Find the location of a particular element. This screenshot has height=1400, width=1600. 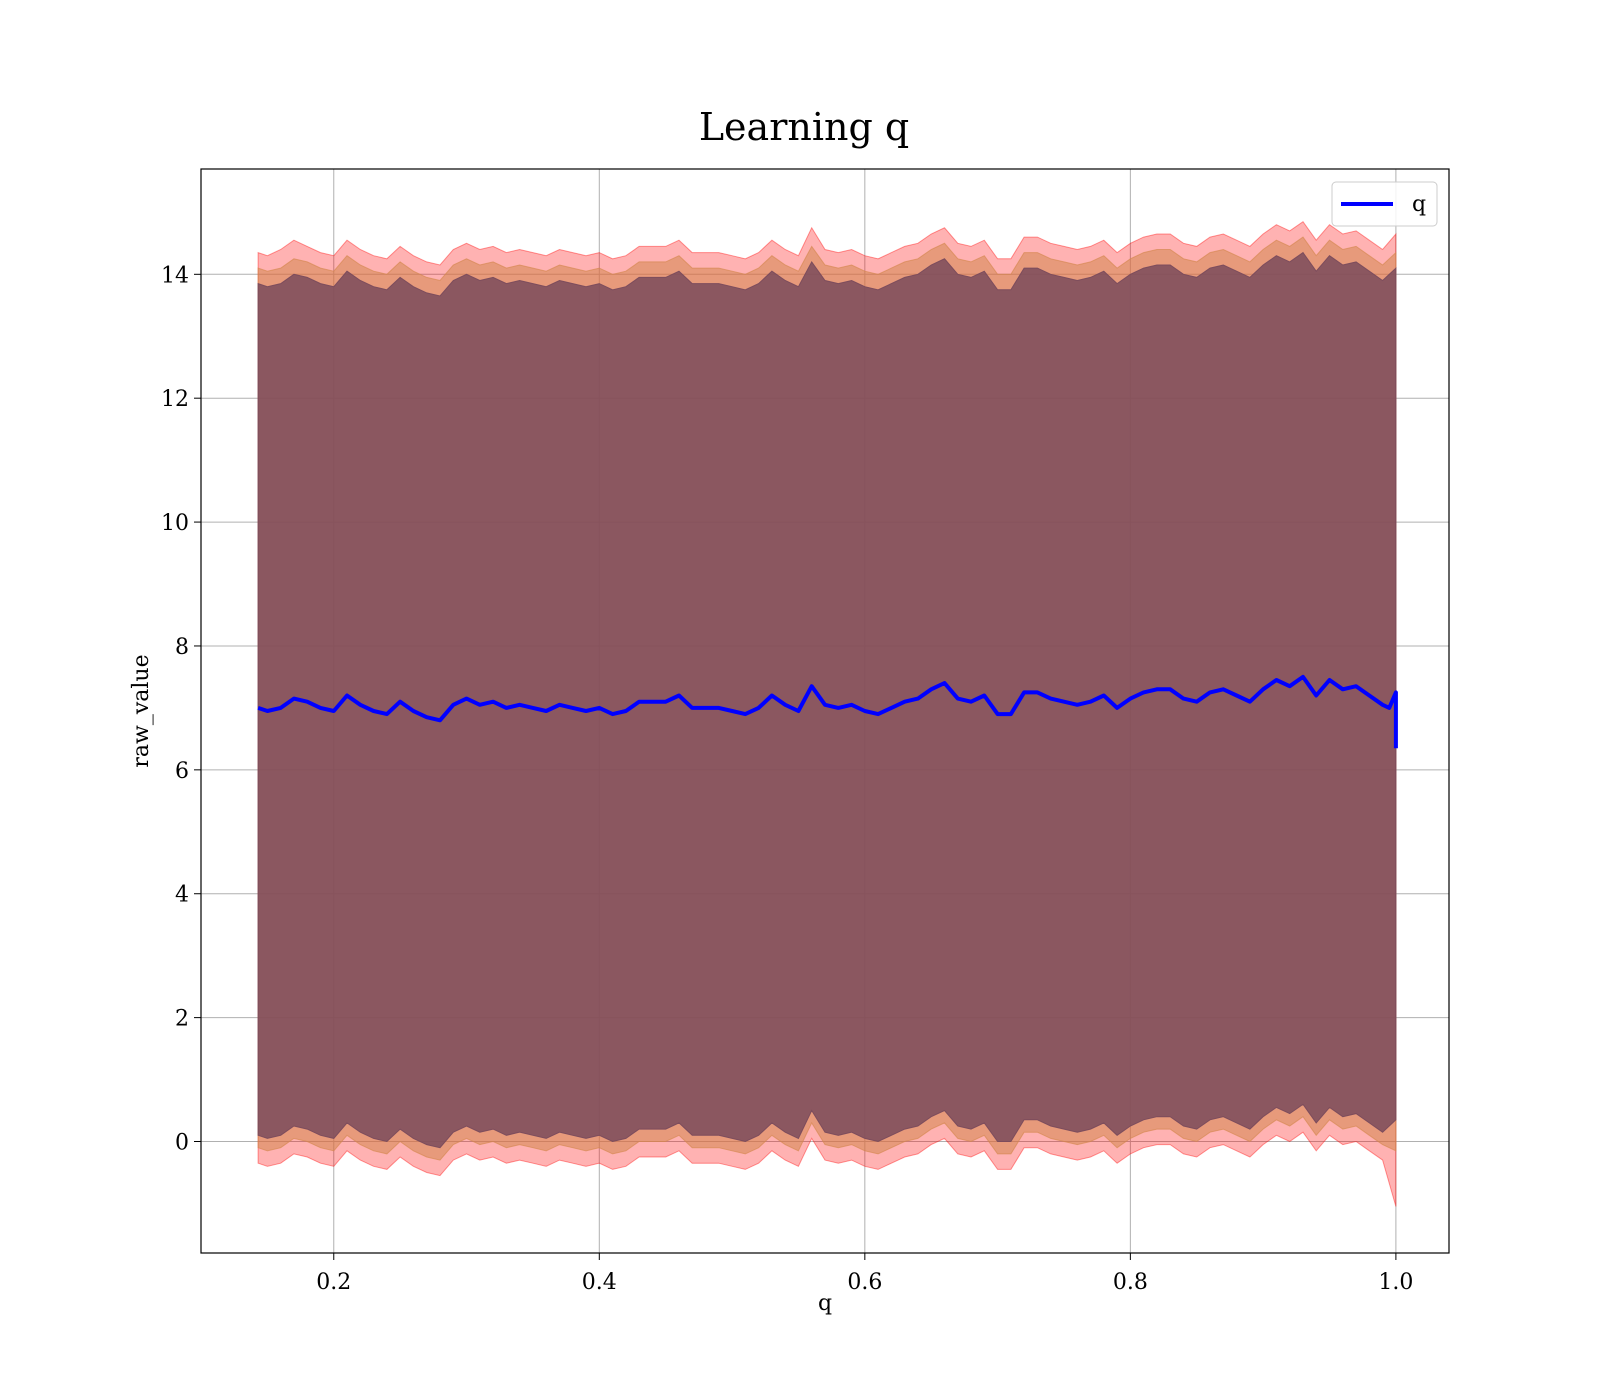

y-tick-label: 0 is located at coordinates (182, 1143).